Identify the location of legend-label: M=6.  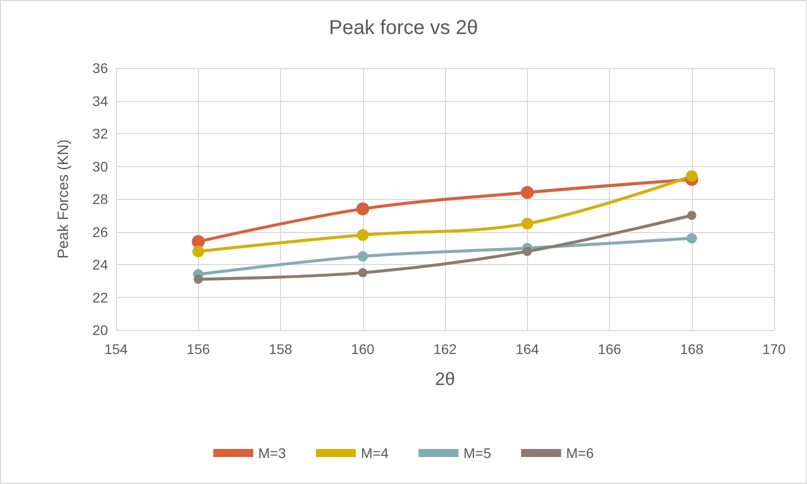
(580, 453).